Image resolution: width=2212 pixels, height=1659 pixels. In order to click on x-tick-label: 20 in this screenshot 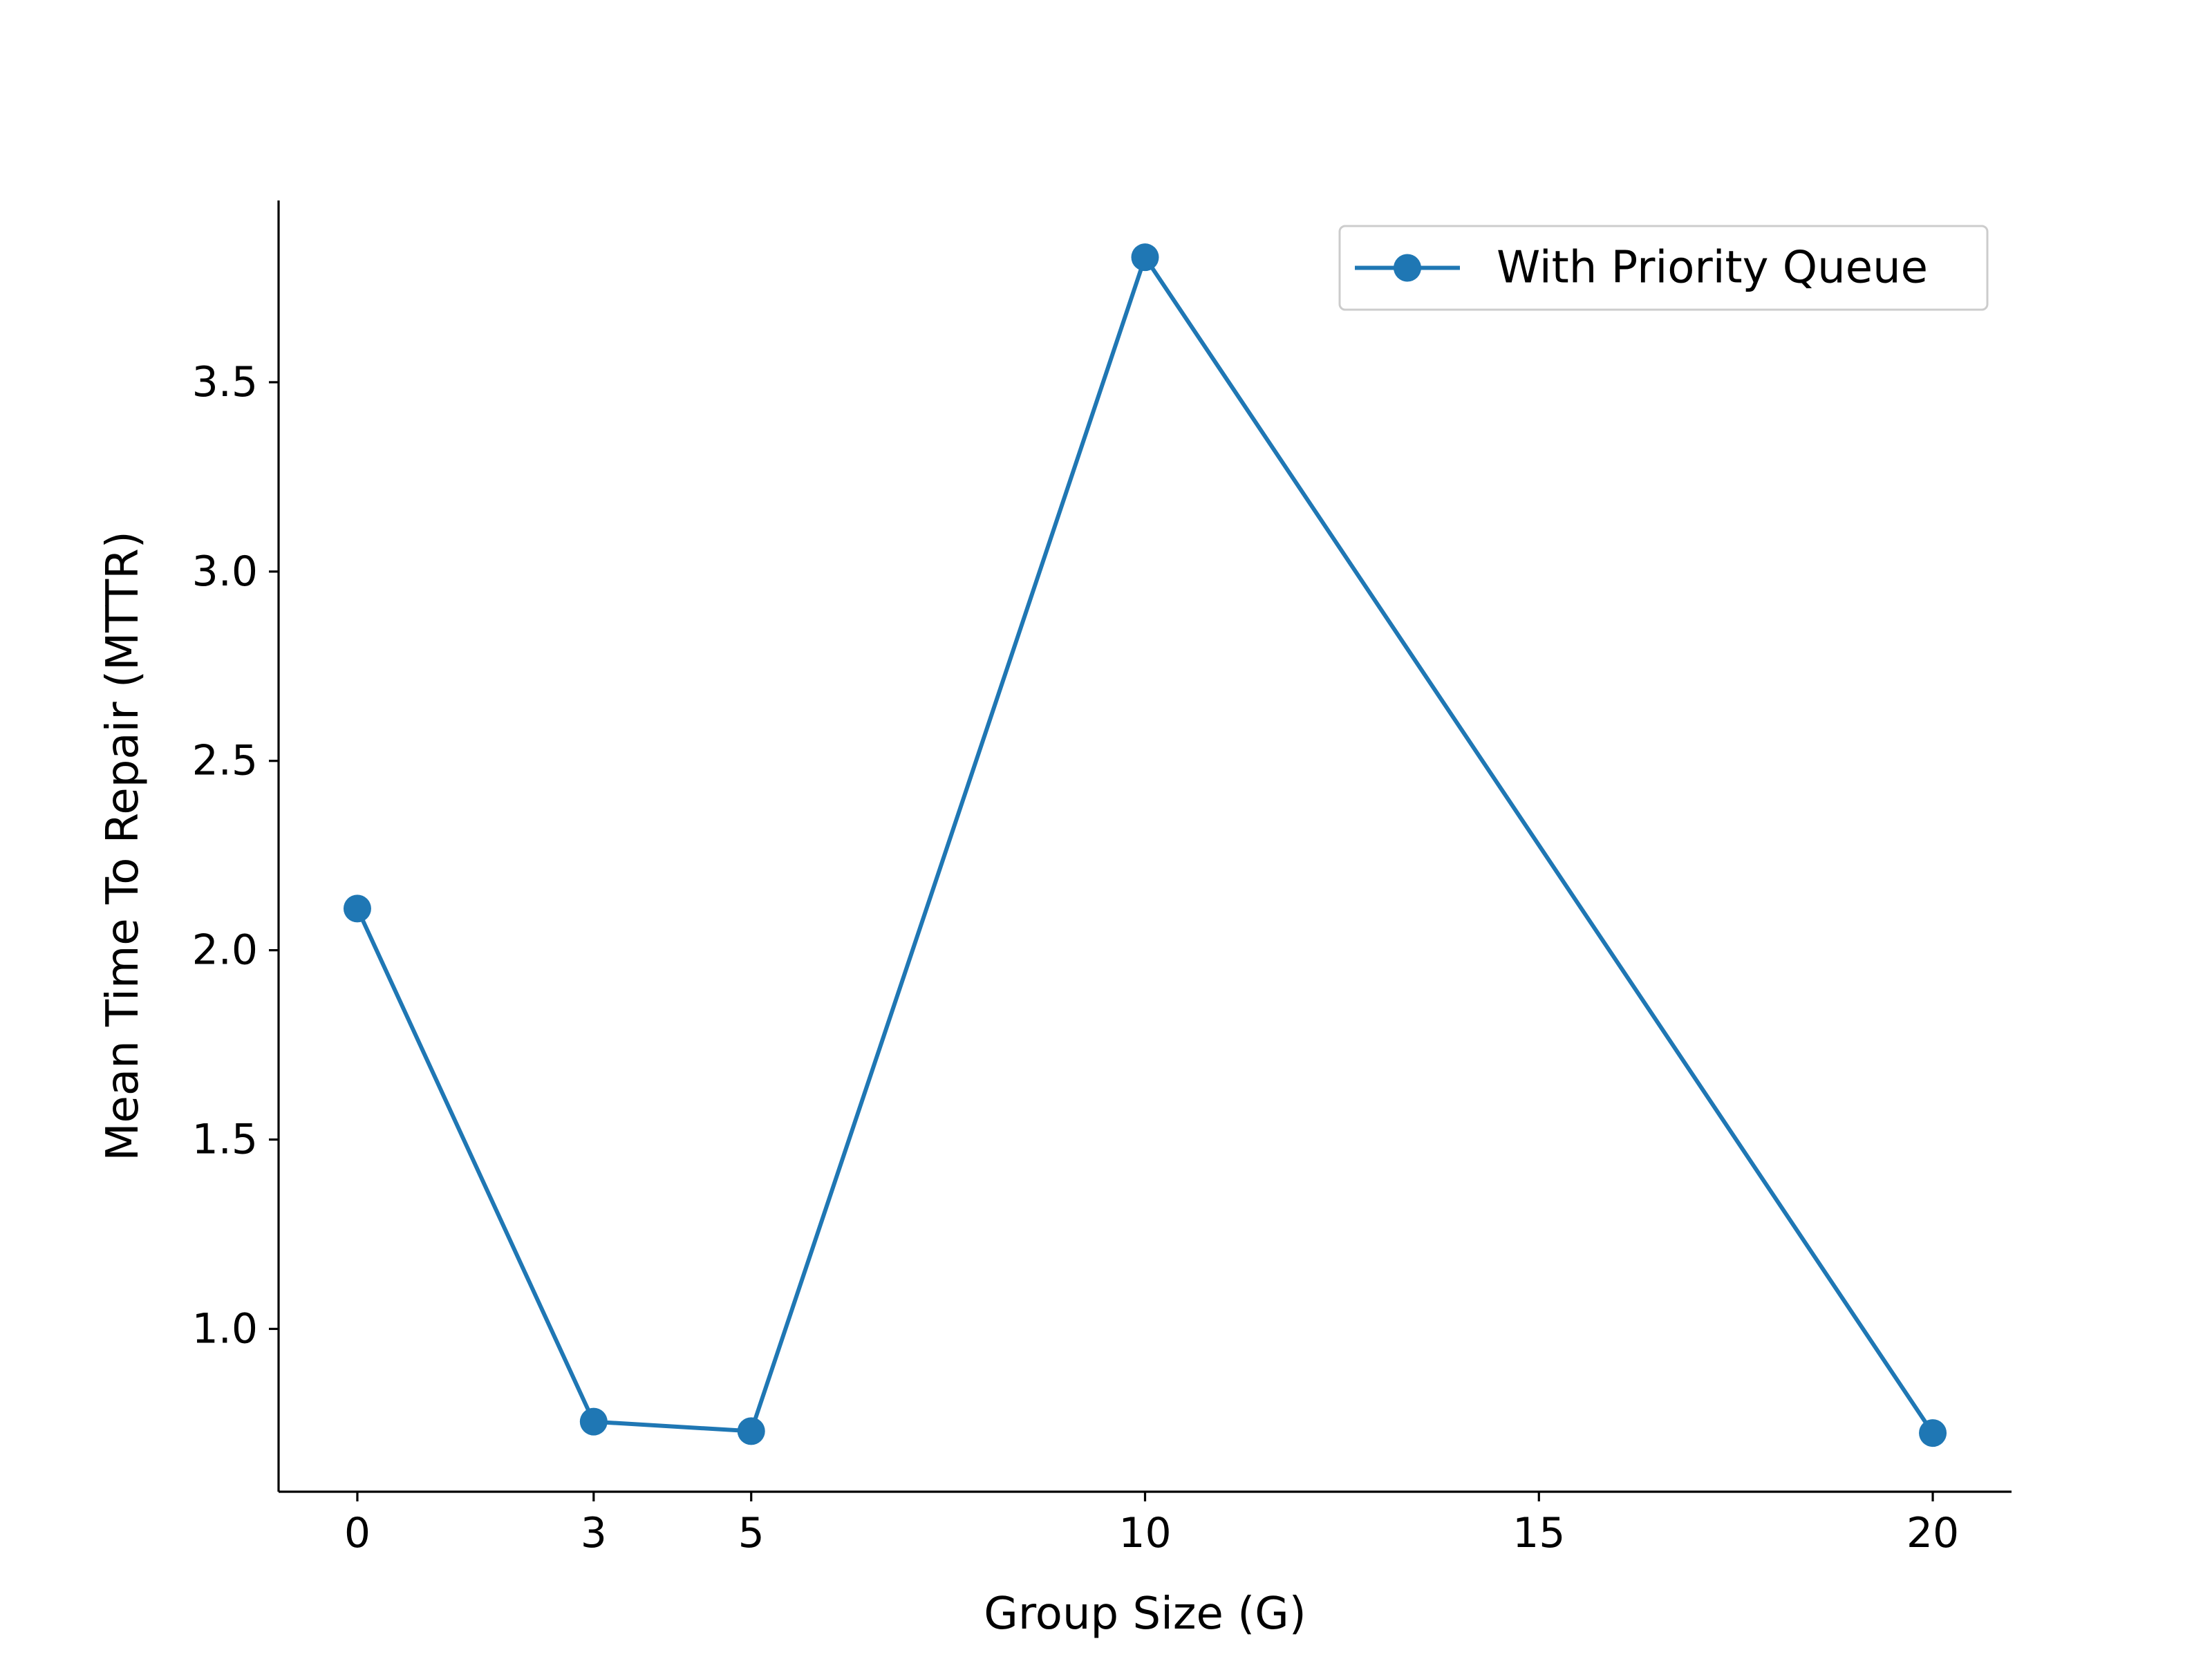, I will do `click(1933, 1533)`.